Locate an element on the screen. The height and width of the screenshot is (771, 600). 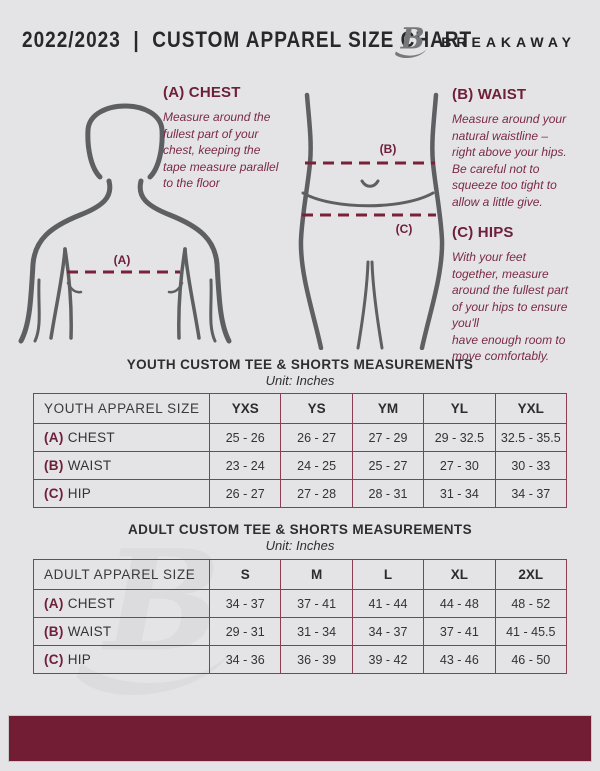
measurement-cell: 43 - 46 is located at coordinates (459, 659).